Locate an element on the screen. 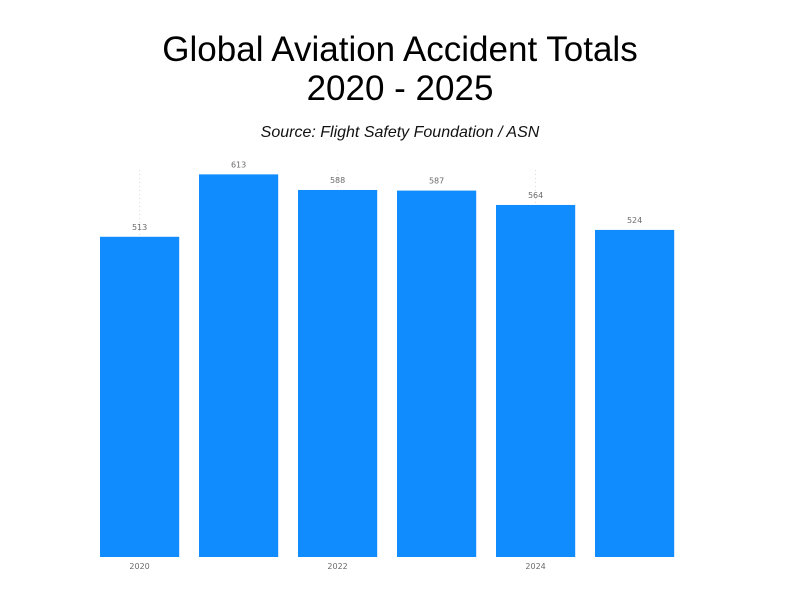 This screenshot has height=600, width=800. data-label-2021: 613 is located at coordinates (238, 164).